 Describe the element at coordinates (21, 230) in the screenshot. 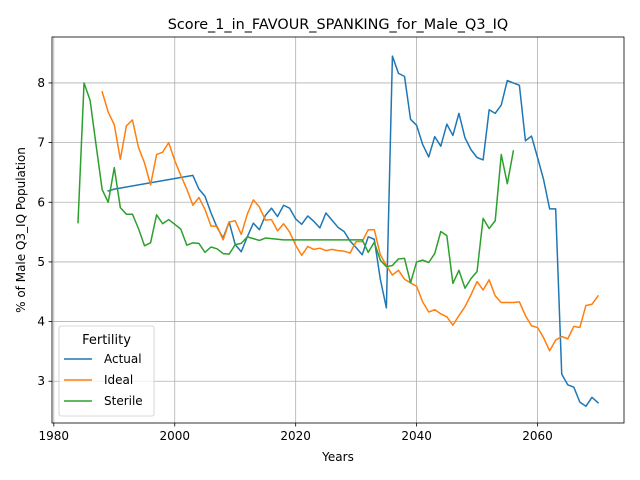

I see `y-axis-label: % of Male Q3_IQ Population` at that location.